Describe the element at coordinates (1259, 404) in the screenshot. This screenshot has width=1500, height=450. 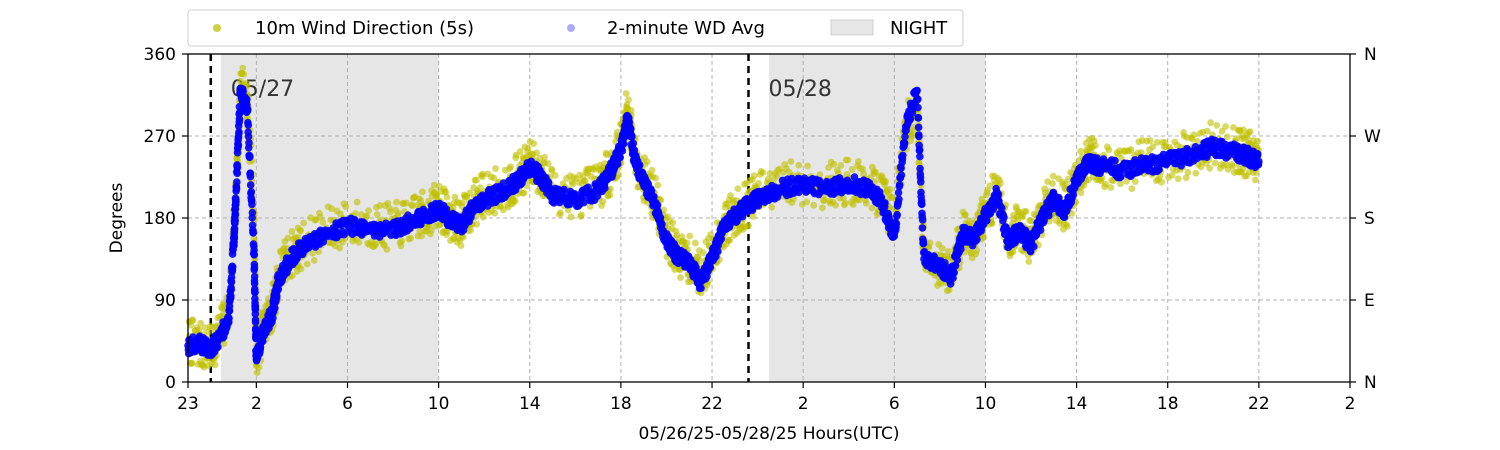
I see `x-tick-label: 22` at that location.